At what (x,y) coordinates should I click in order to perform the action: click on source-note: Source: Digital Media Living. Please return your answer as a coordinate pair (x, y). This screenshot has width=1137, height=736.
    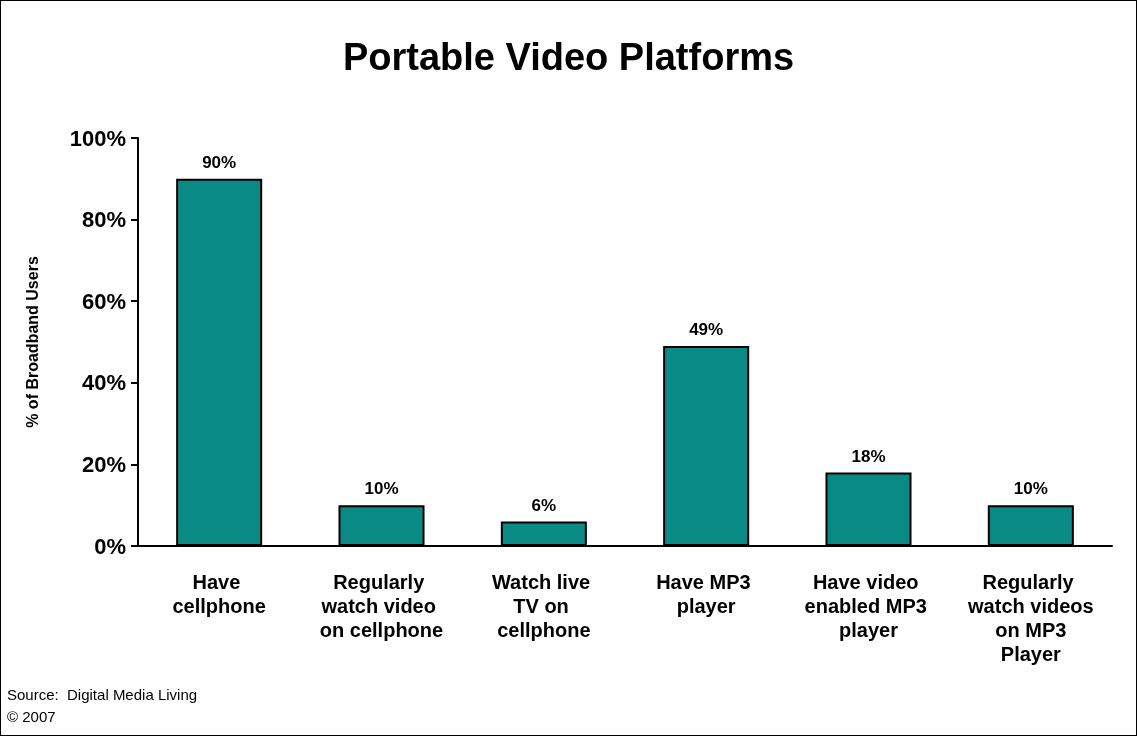
    Looking at the image, I should click on (102, 694).